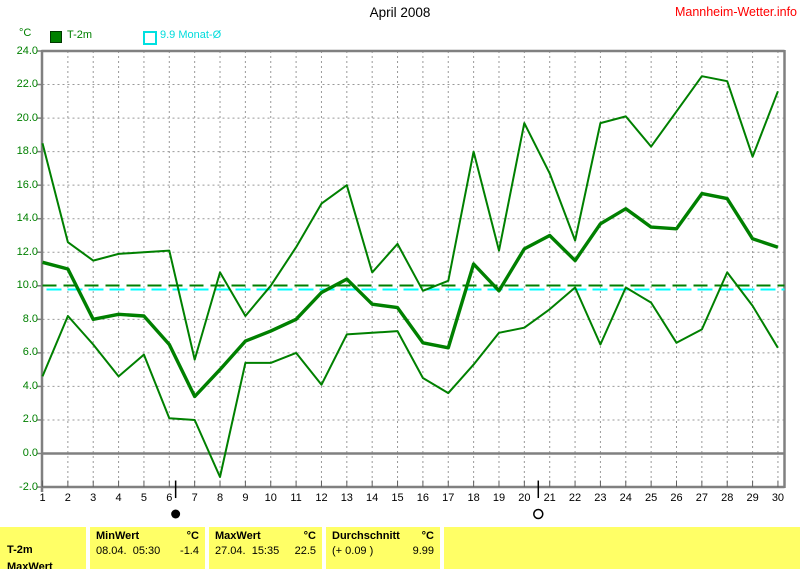 The image size is (800, 569). Describe the element at coordinates (448, 498) in the screenshot. I see `x-tick-label: 17` at that location.